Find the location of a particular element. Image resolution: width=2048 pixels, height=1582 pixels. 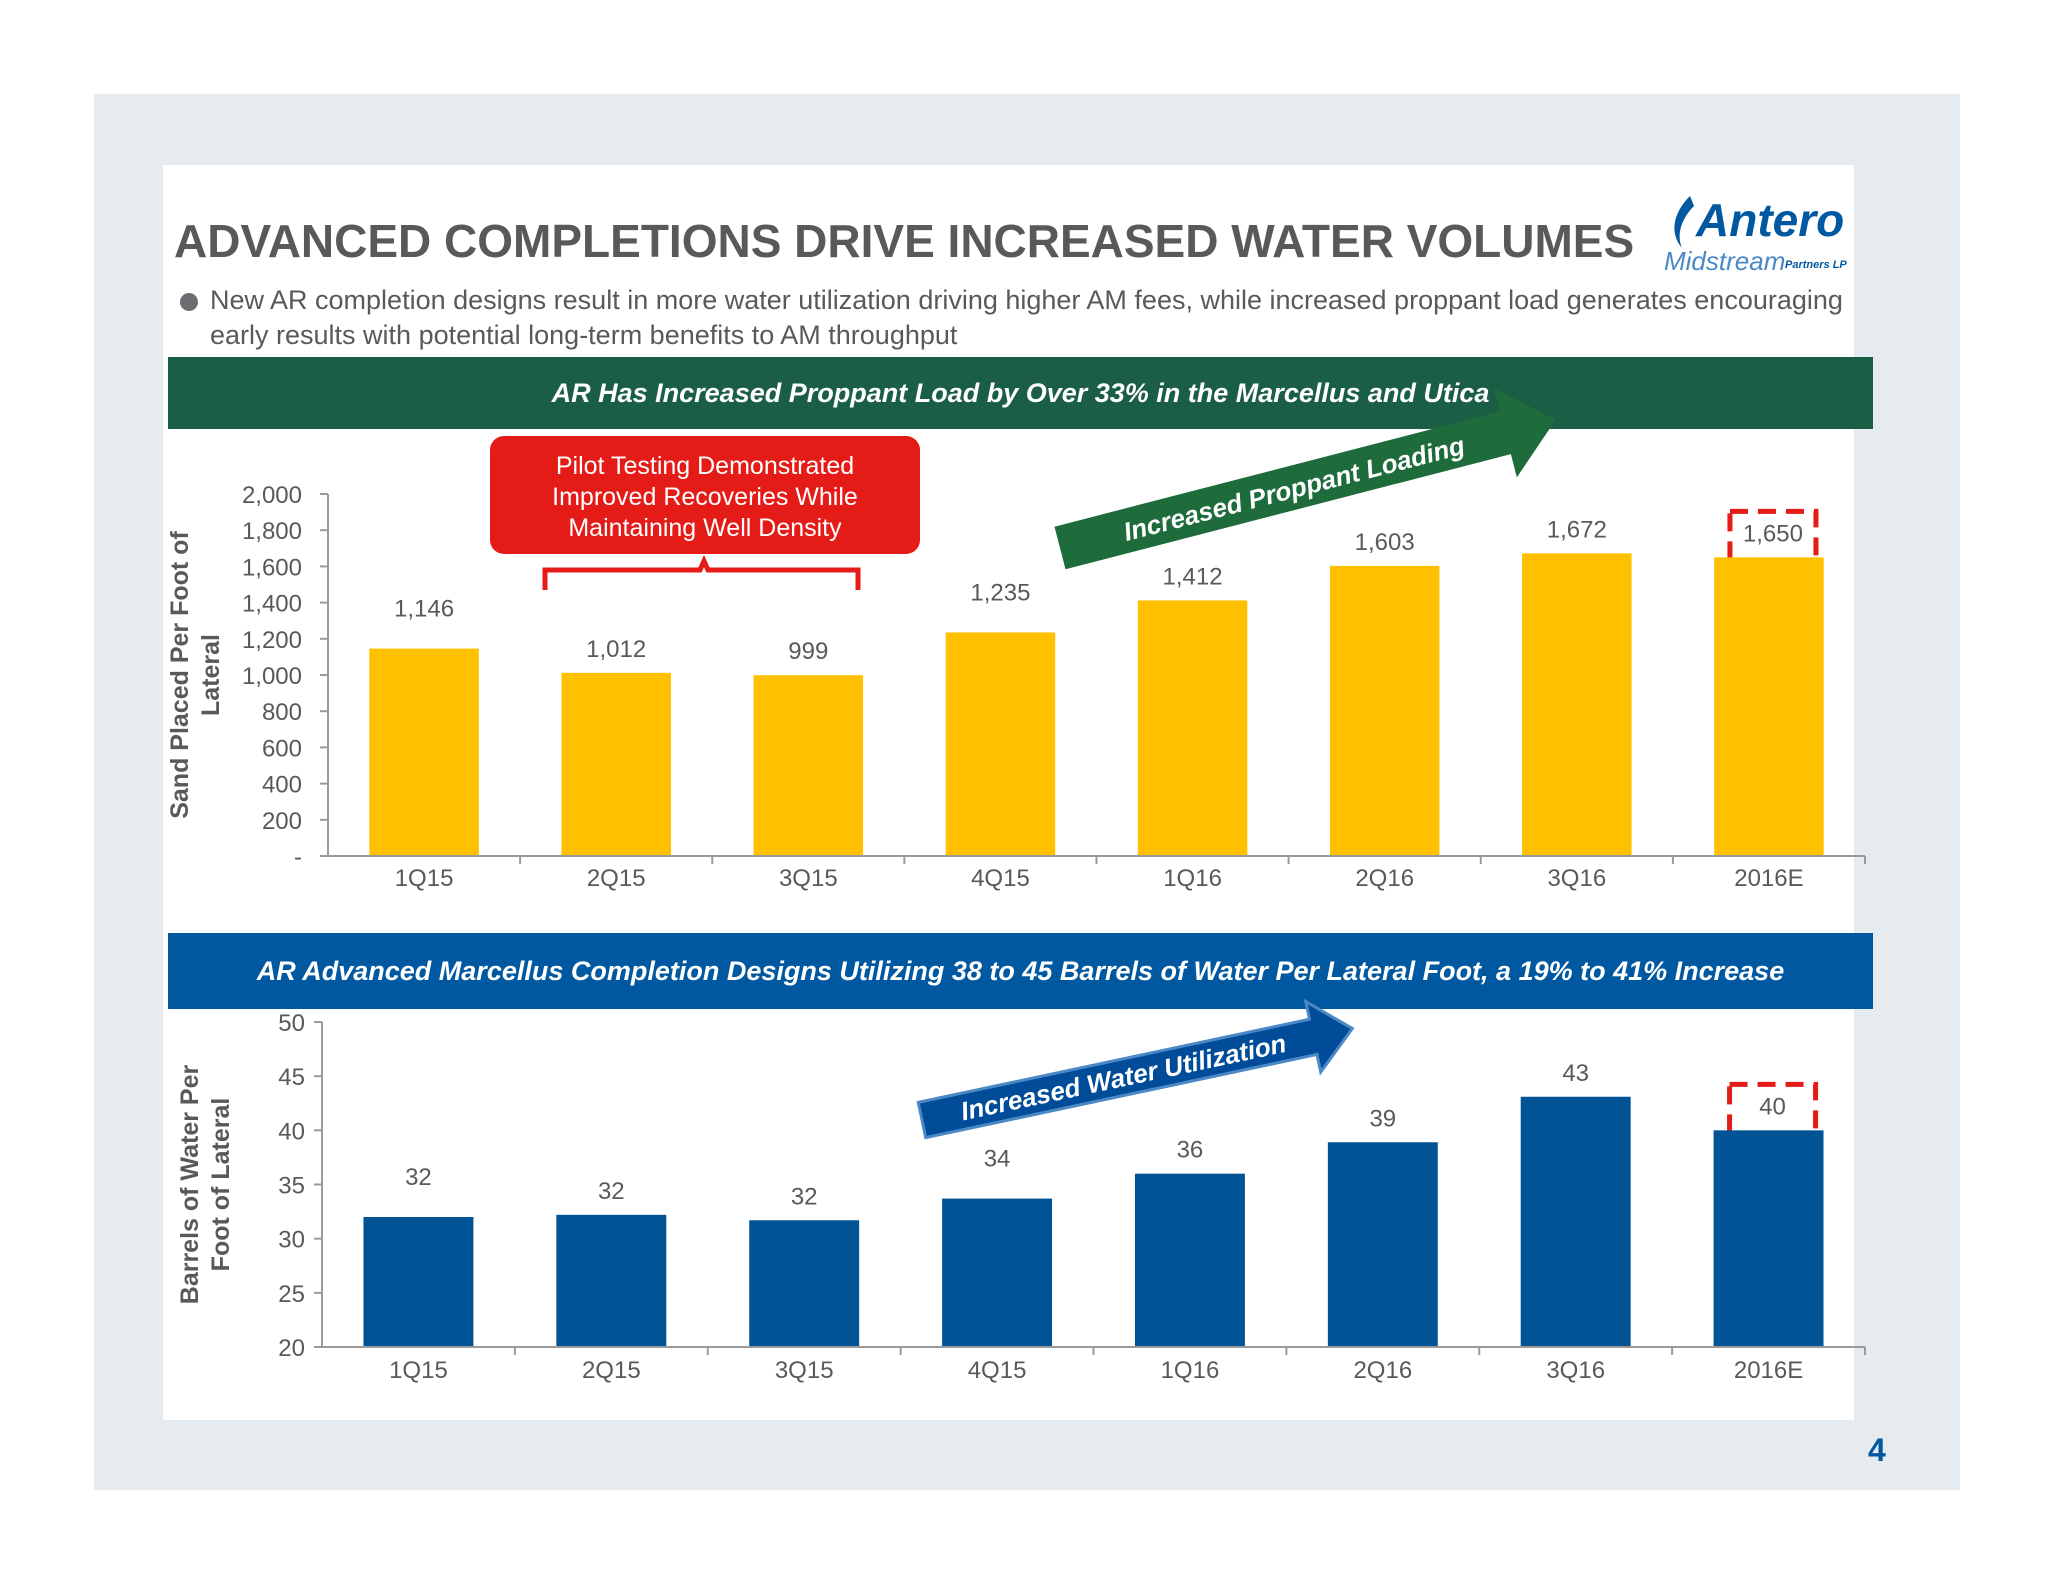

pilot-callout-line: Maintaining Well Density is located at coordinates (705, 528).